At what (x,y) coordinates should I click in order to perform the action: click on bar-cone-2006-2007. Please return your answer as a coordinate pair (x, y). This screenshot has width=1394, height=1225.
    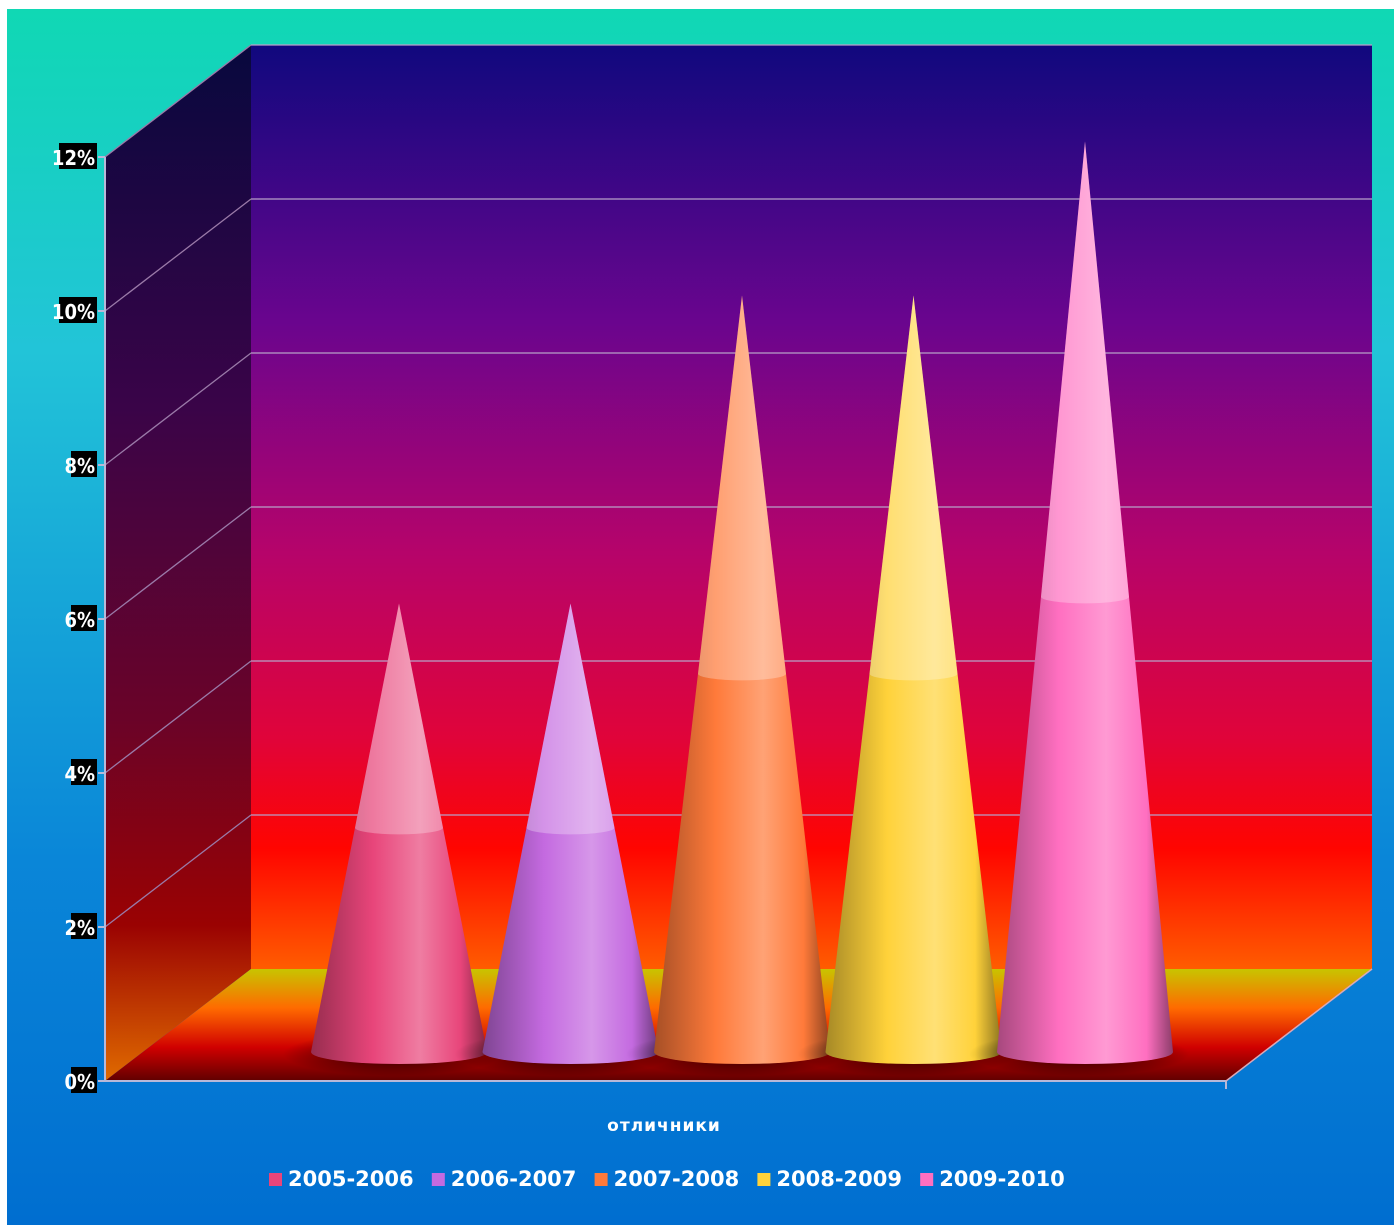
    Looking at the image, I should click on (564, 839).